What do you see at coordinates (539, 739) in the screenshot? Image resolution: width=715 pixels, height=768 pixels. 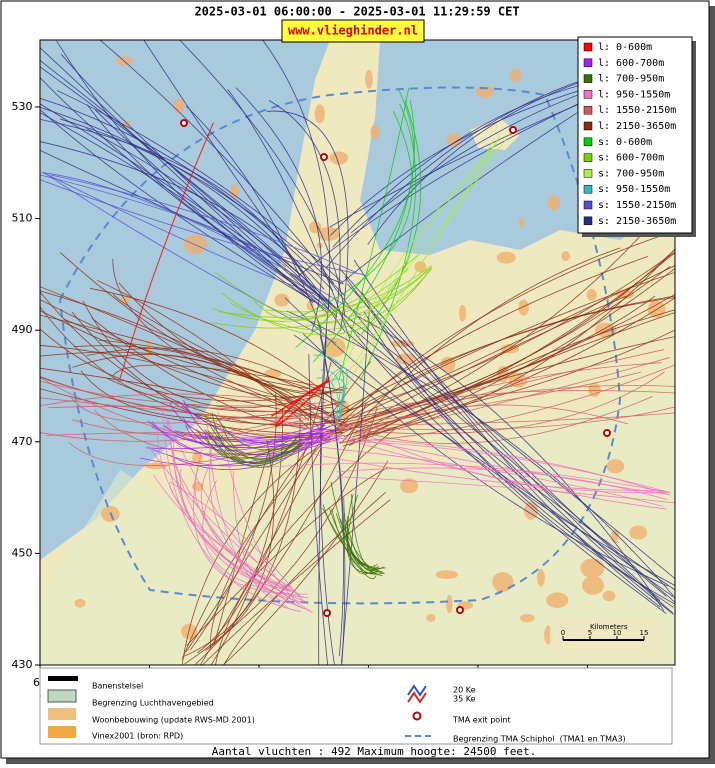 I see `key-text: Begrenzing TMA Schiphol (TMA1 en TMA3)` at bounding box center [539, 739].